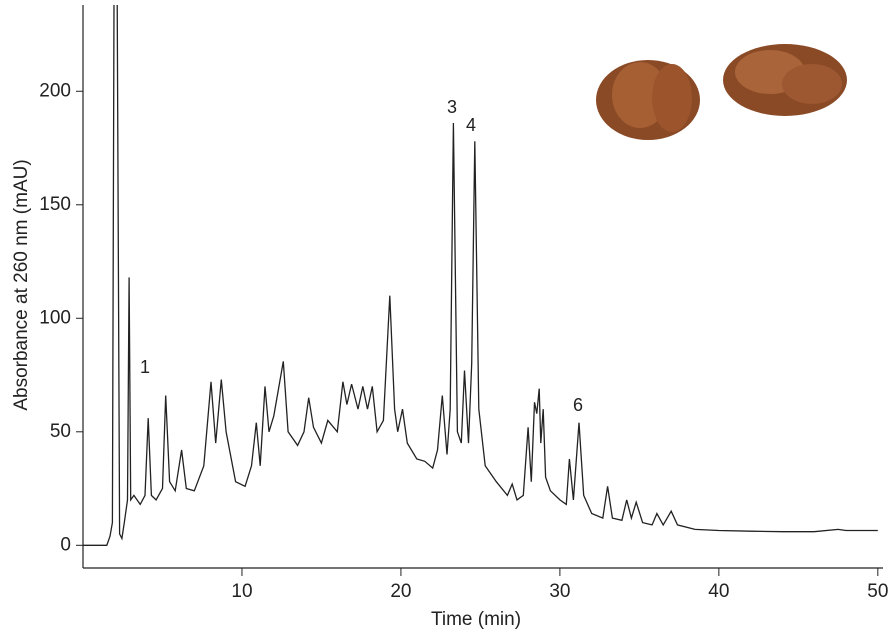  Describe the element at coordinates (452, 107) in the screenshot. I see `peak-label: 3` at that location.